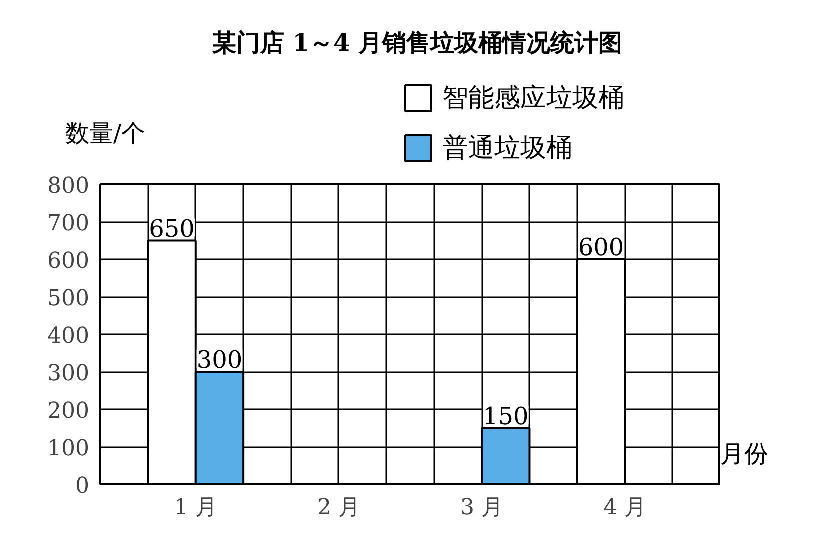  What do you see at coordinates (69, 411) in the screenshot?
I see `y-tick-label: 200` at bounding box center [69, 411].